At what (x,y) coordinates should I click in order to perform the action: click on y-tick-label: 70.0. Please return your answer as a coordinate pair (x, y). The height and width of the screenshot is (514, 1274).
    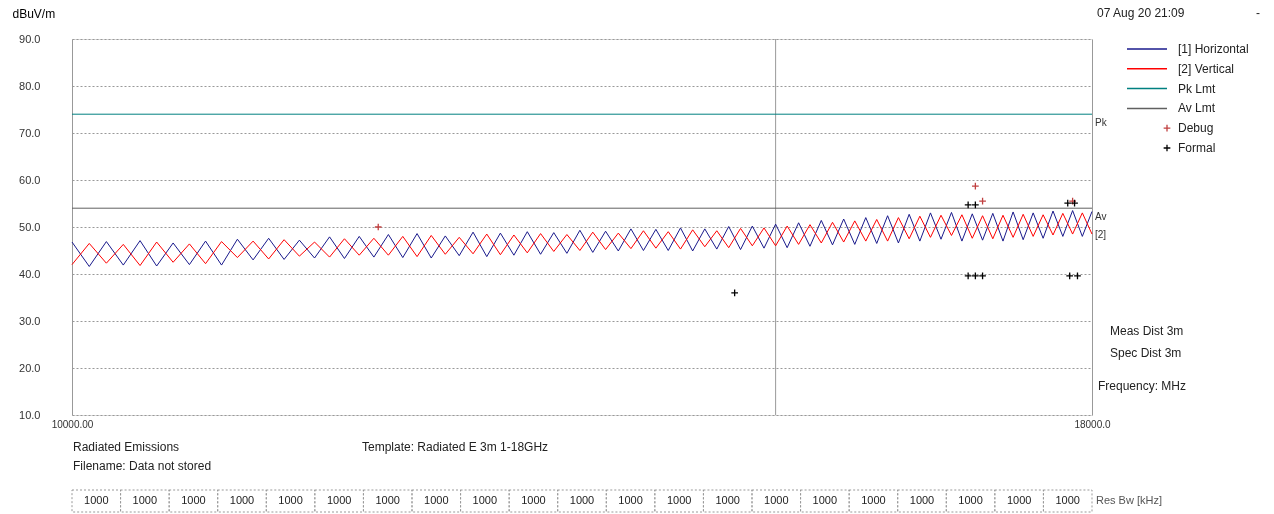
    Looking at the image, I should click on (30, 132).